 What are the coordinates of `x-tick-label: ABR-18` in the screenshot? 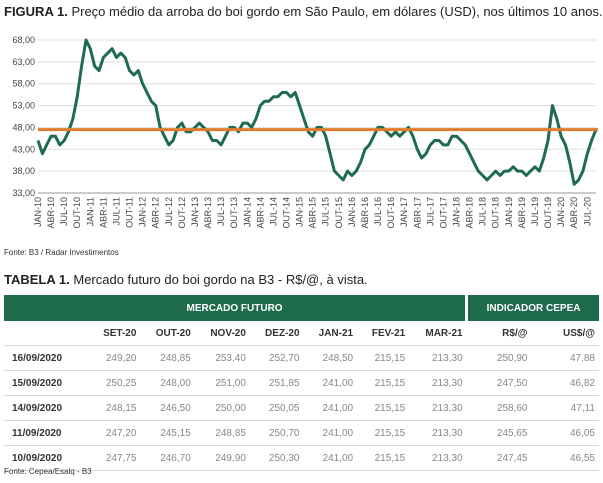 It's located at (470, 213).